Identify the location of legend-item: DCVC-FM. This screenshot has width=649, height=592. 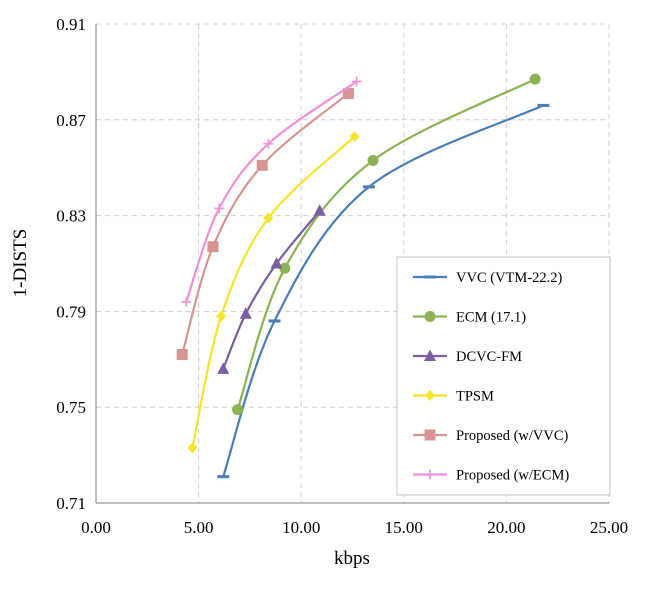
(467, 357).